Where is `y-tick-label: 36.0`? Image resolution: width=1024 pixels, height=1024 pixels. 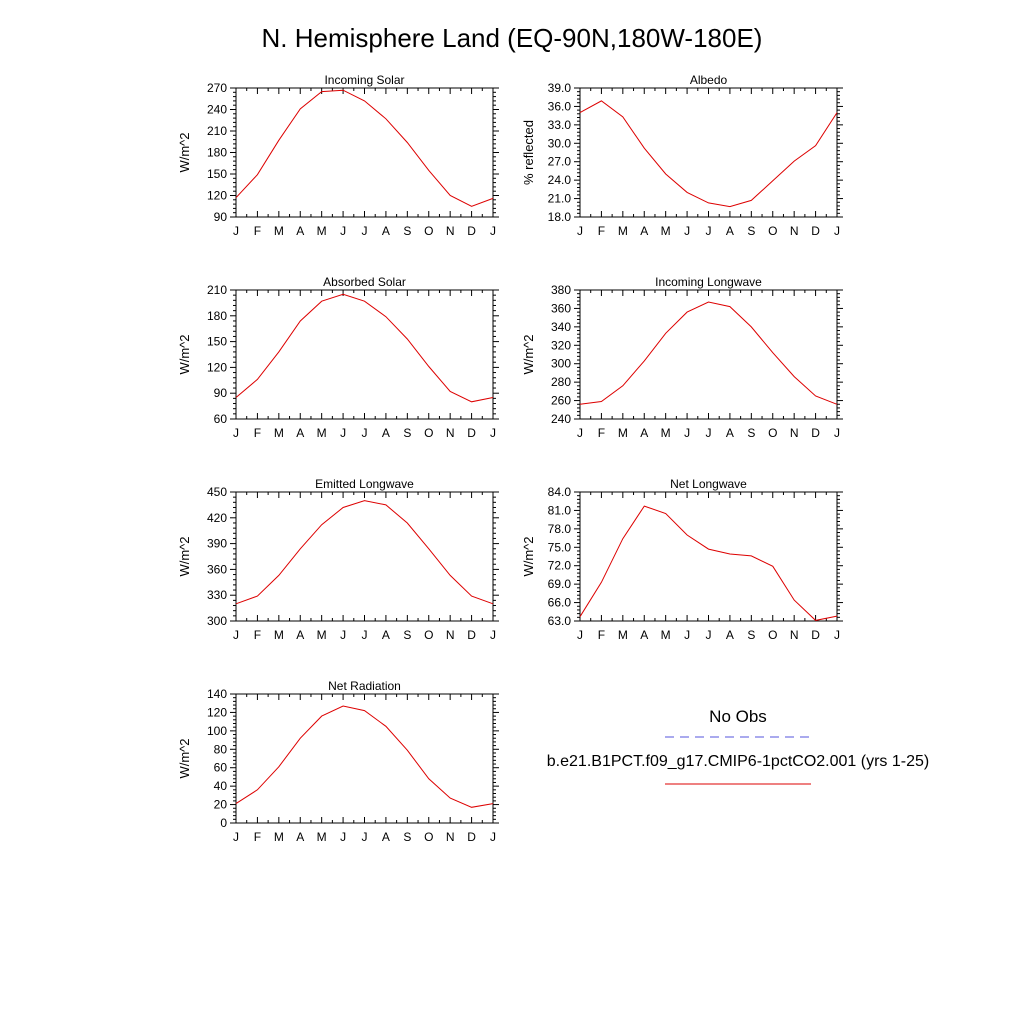 y-tick-label: 36.0 is located at coordinates (560, 106).